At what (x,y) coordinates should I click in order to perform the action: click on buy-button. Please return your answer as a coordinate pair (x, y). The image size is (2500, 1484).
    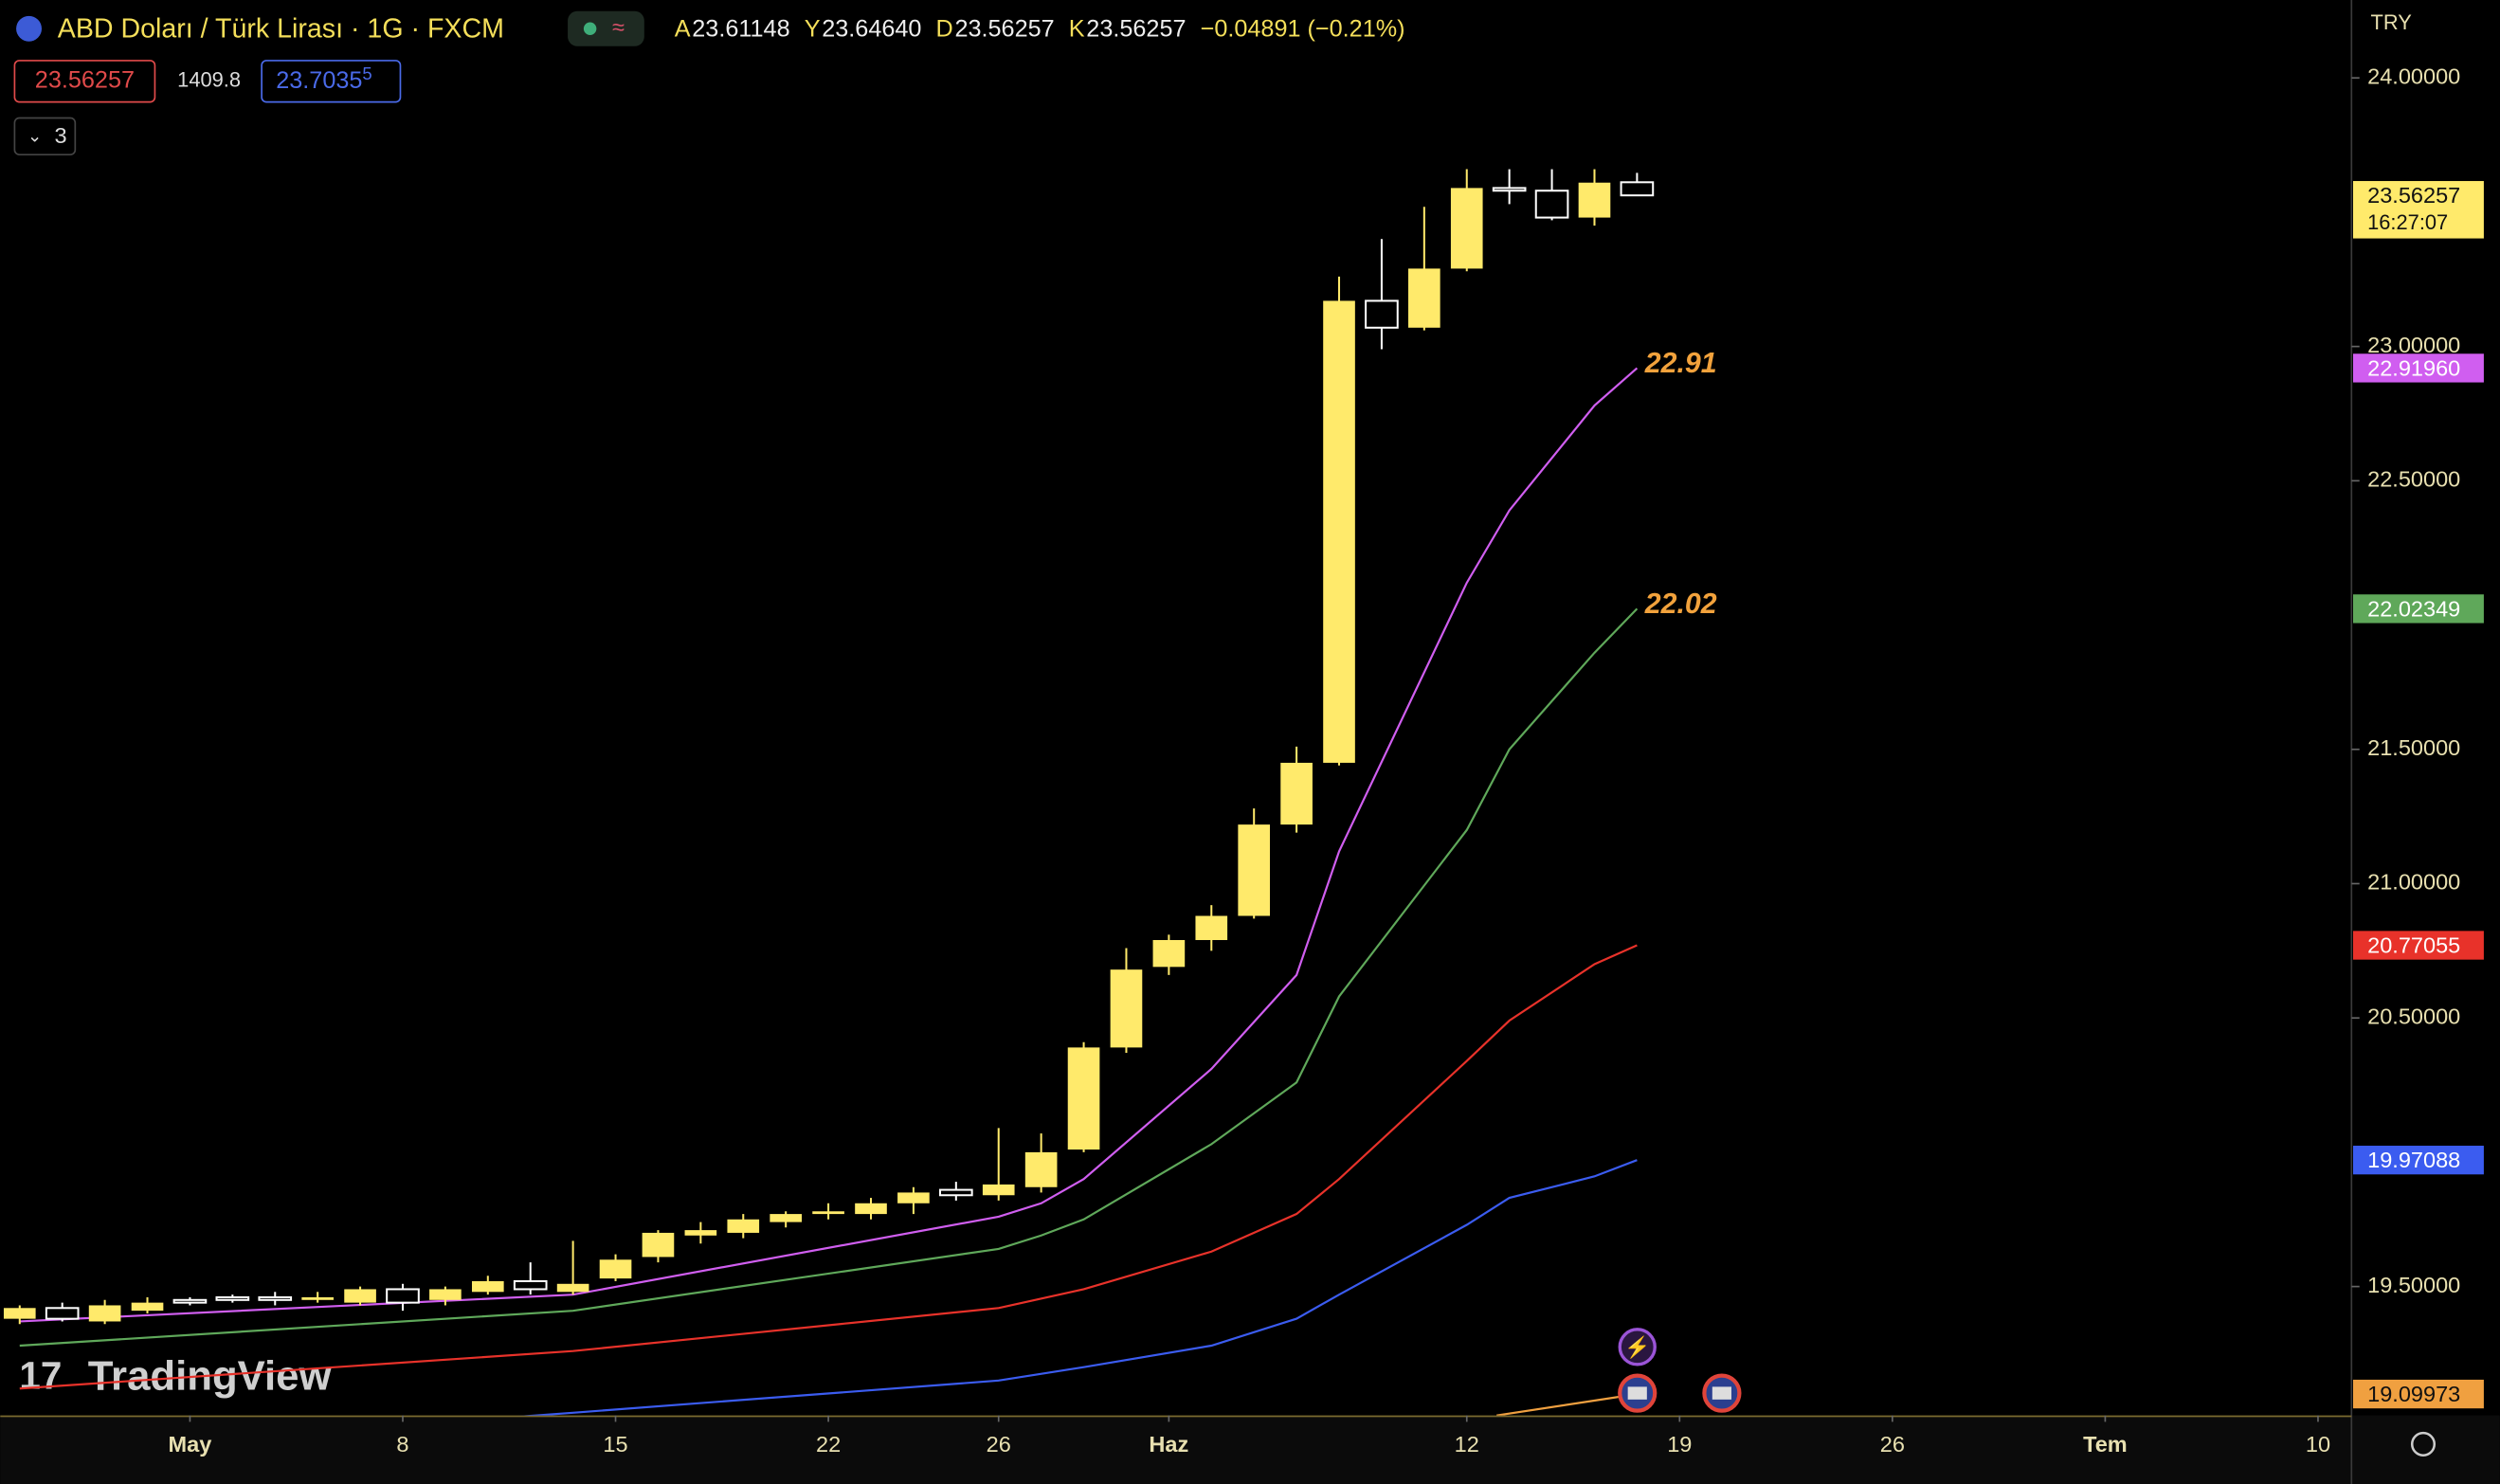
    Looking at the image, I should click on (331, 81).